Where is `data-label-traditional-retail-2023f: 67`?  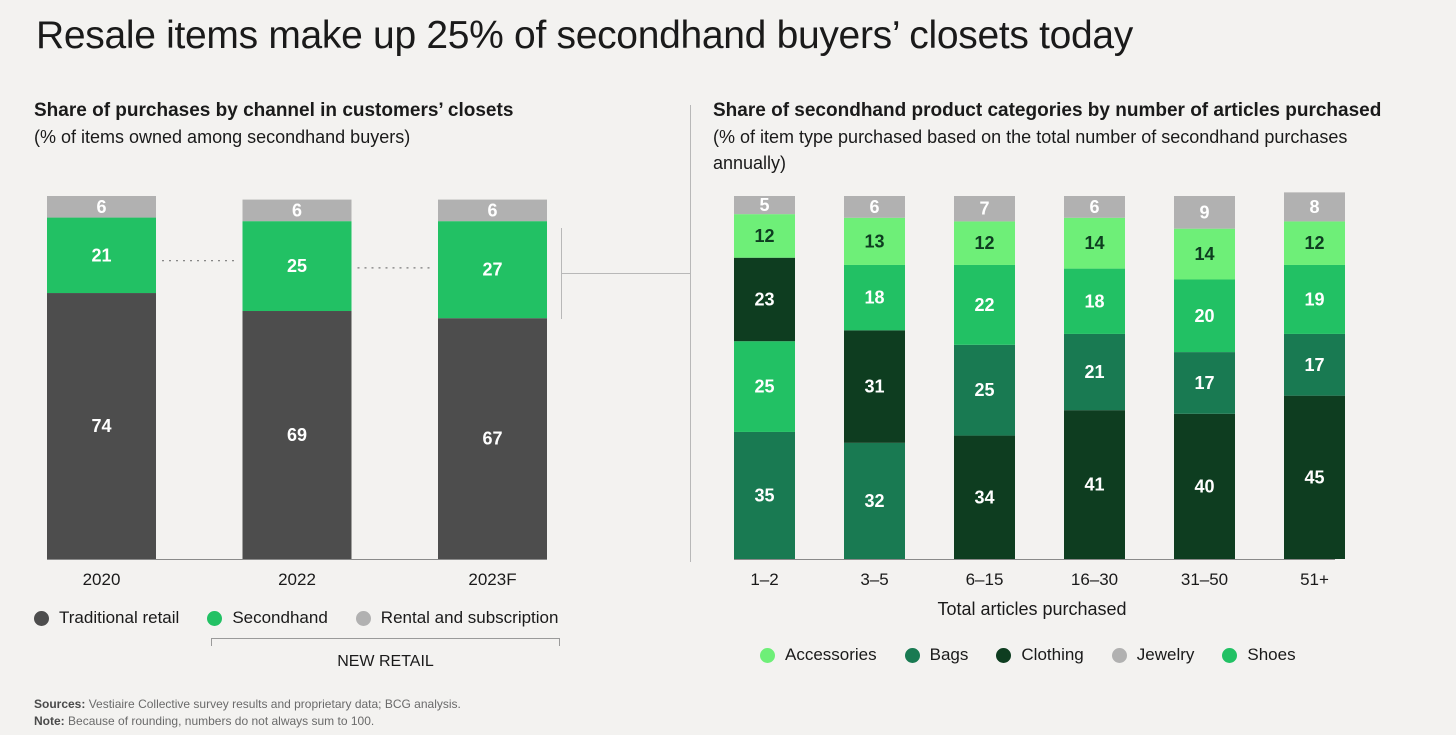 data-label-traditional-retail-2023f: 67 is located at coordinates (492, 439).